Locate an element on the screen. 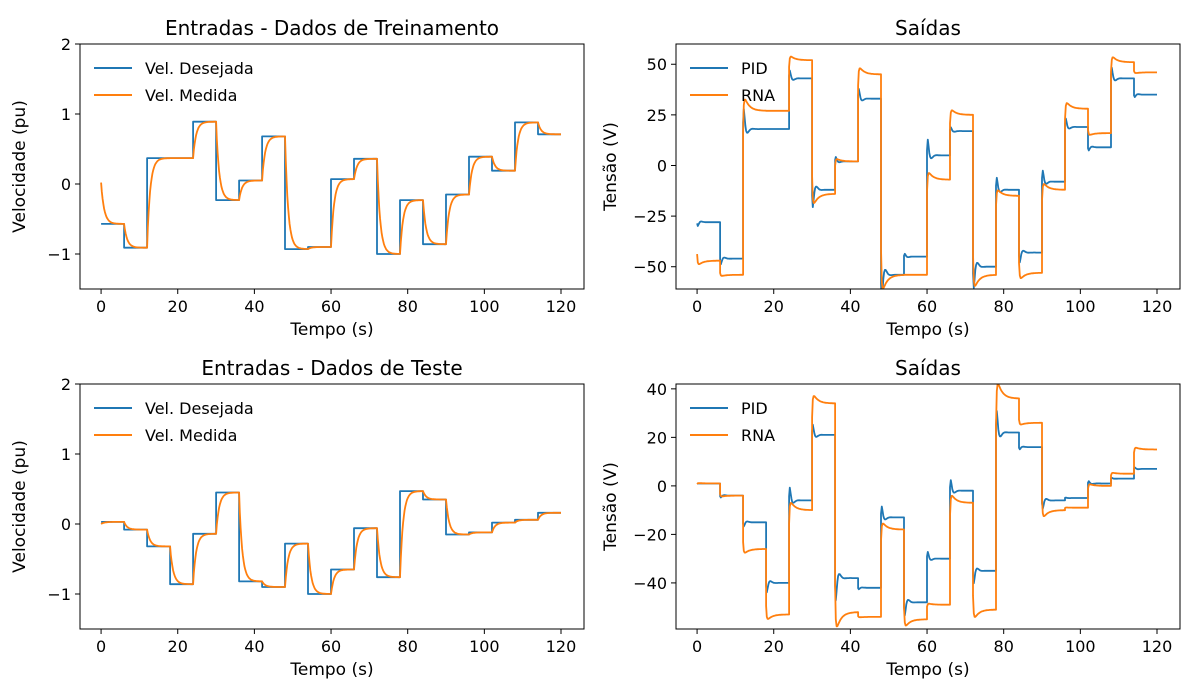 The image size is (1200, 700). y-tick-label: −20 is located at coordinates (650, 534).